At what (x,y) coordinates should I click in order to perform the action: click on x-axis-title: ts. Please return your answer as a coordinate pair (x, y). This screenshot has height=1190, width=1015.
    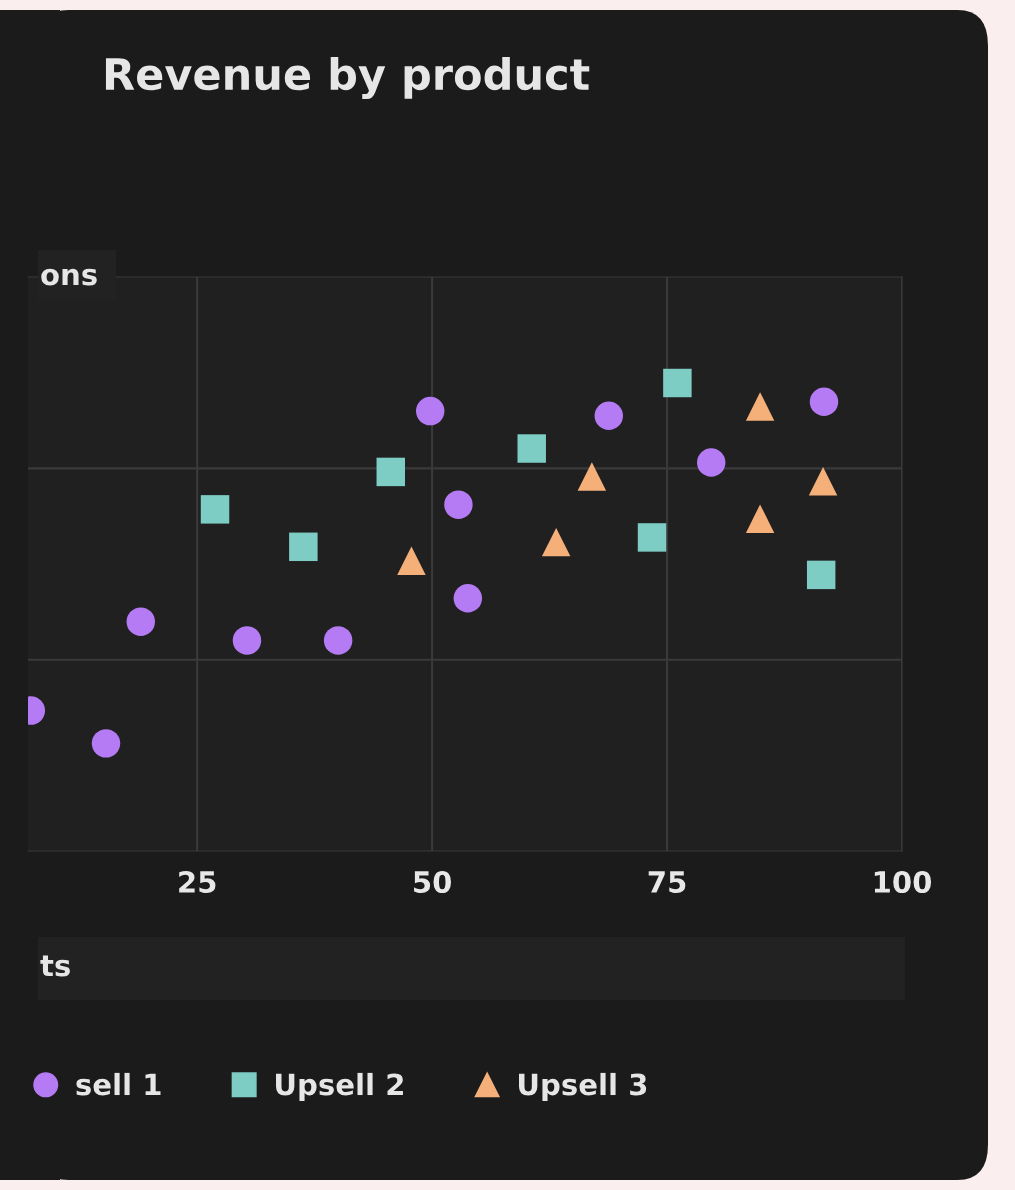
    Looking at the image, I should click on (55, 966).